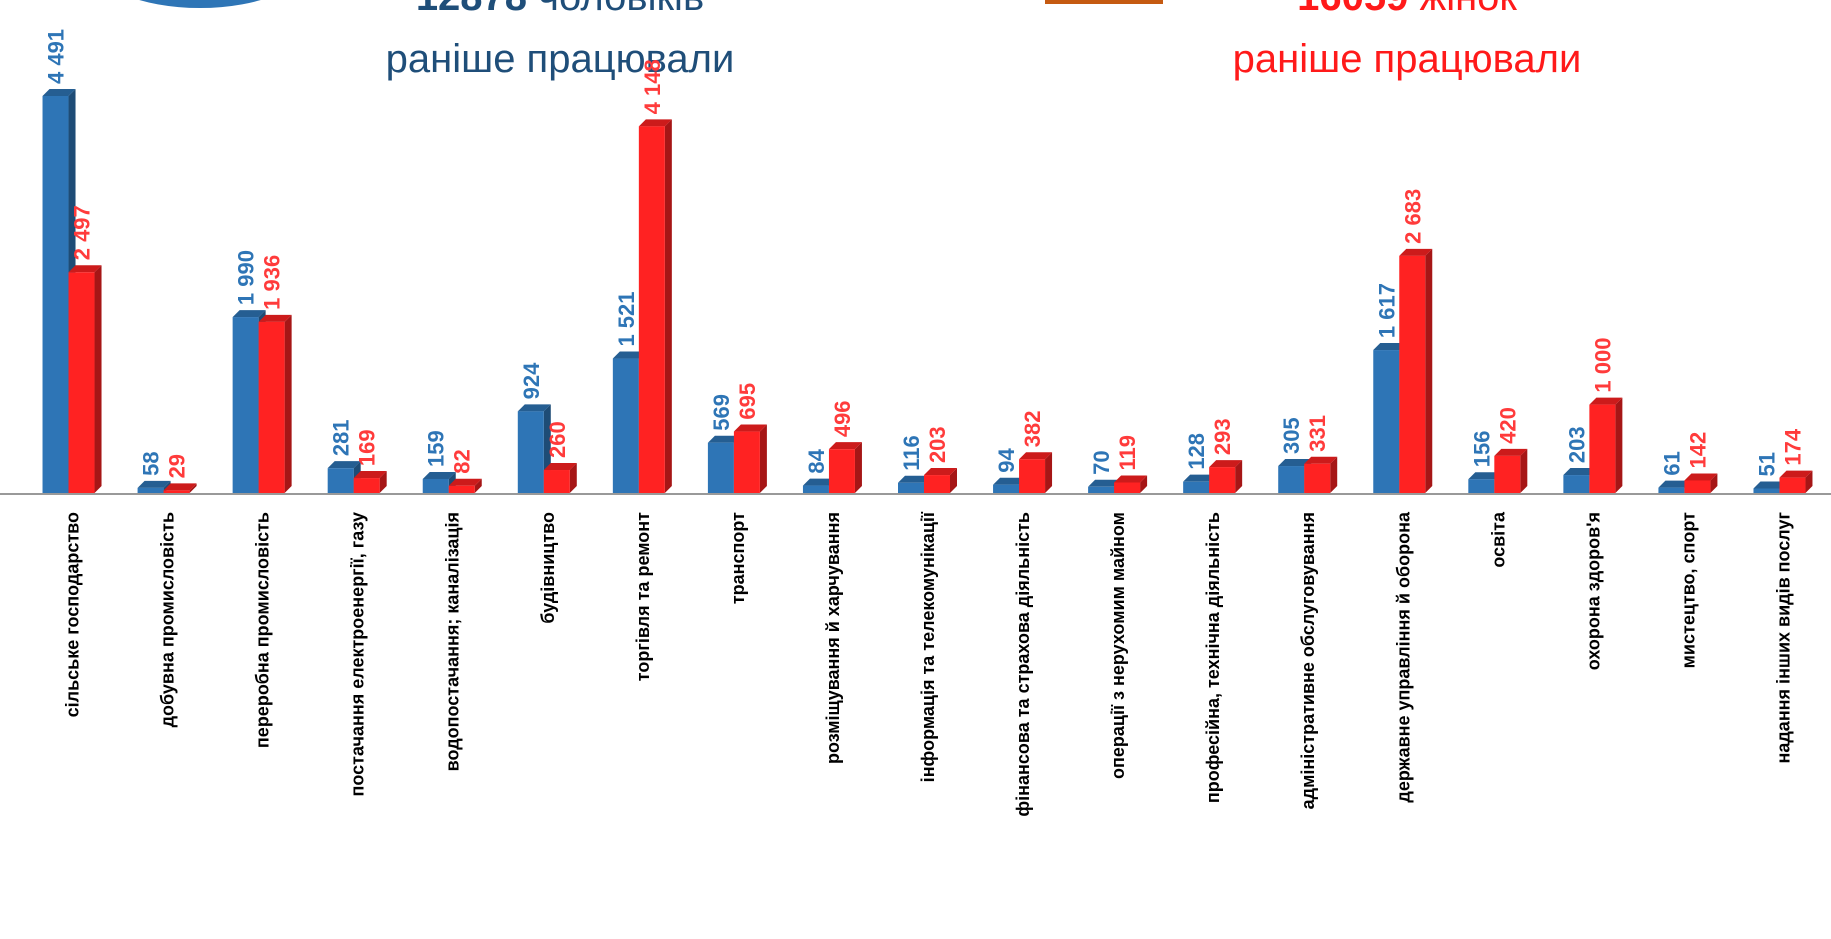 The width and height of the screenshot is (1831, 939). What do you see at coordinates (842, 418) in the screenshot?
I see `data-label: 496` at bounding box center [842, 418].